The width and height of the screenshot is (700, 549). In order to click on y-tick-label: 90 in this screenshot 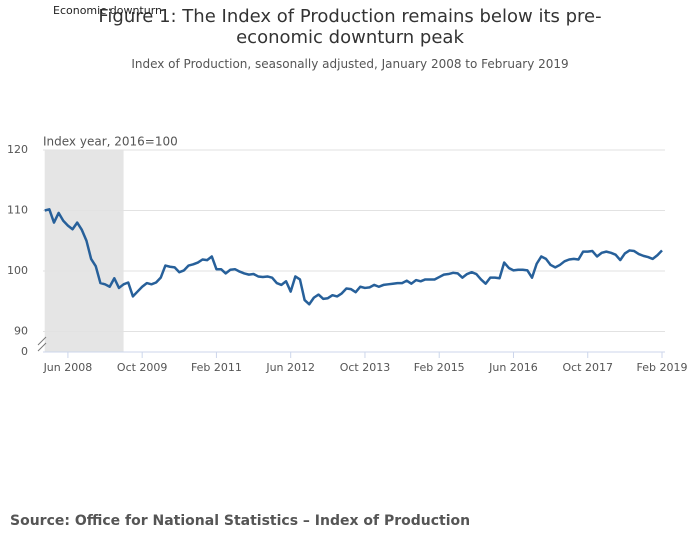, I will do `click(21, 331)`.